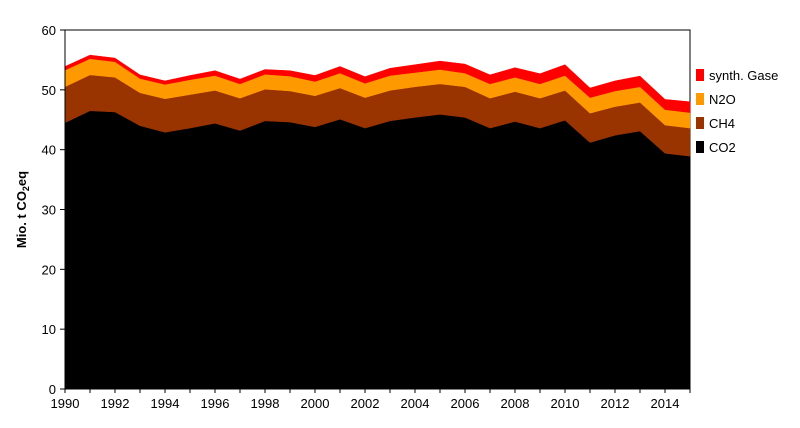 The image size is (800, 428). I want to click on x-tick-label: 1992, so click(115, 403).